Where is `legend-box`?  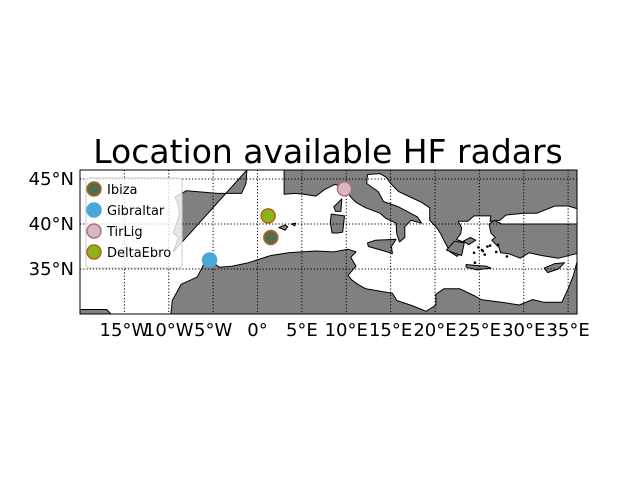
legend-box is located at coordinates (134, 223).